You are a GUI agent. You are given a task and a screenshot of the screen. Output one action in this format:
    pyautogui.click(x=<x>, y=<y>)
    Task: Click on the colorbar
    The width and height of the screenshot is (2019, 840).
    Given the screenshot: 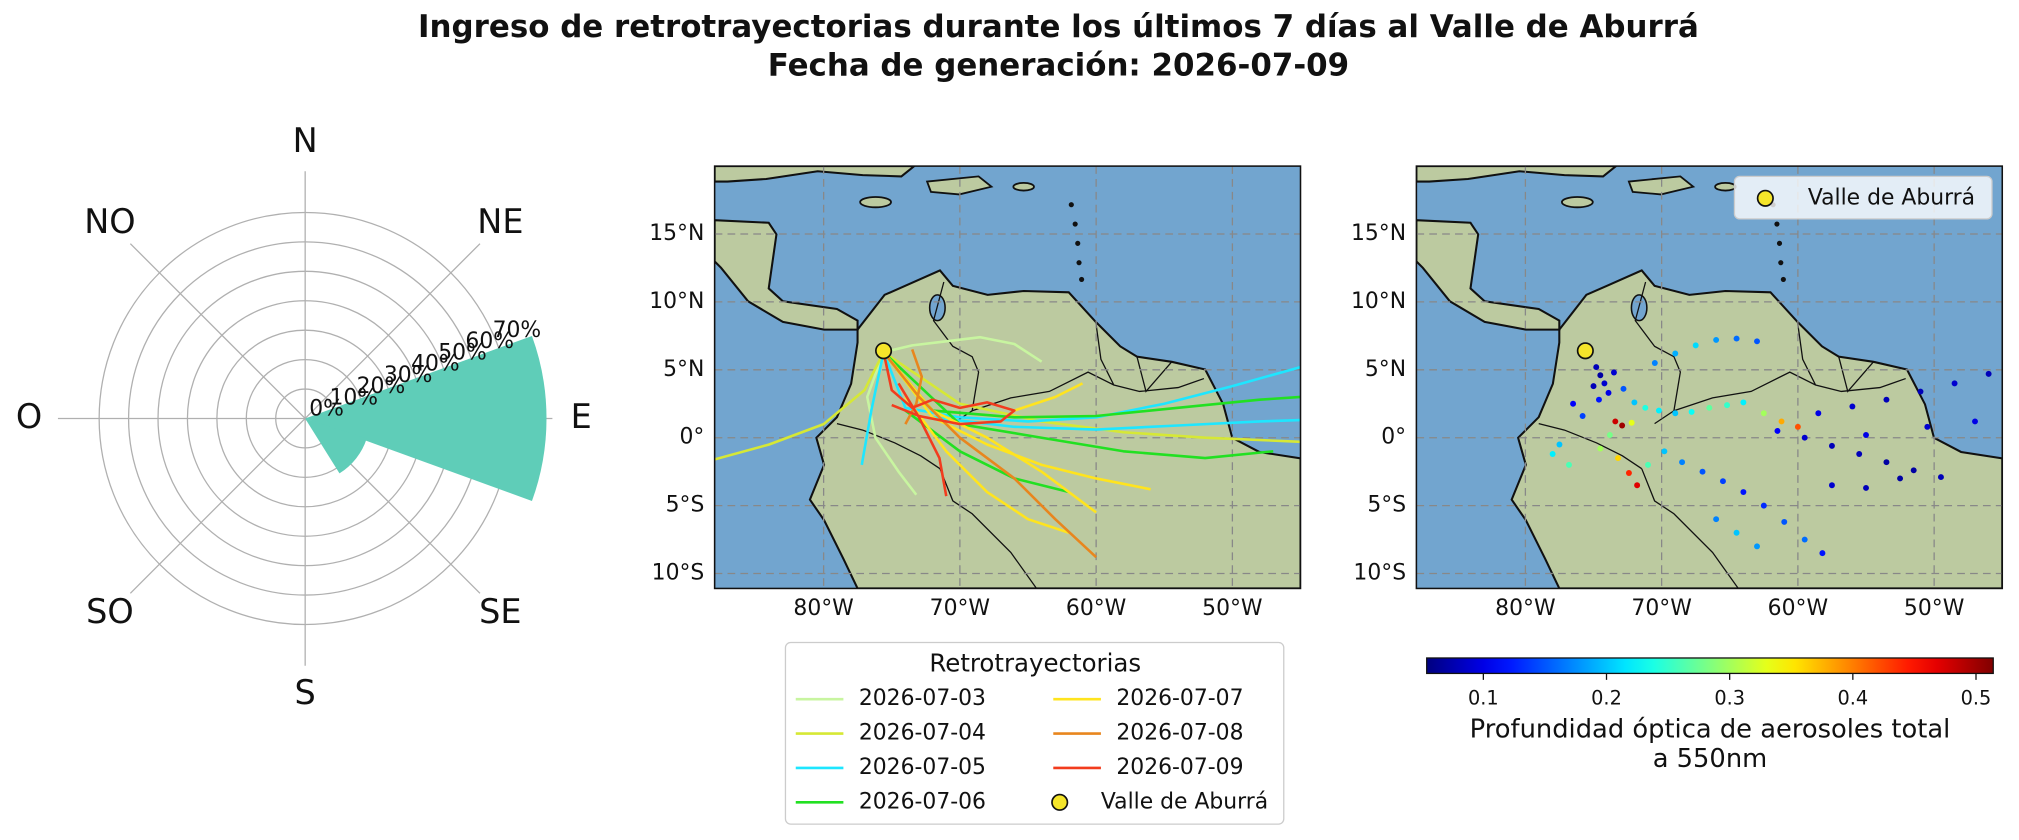 What is the action you would take?
    pyautogui.click(x=1710, y=666)
    